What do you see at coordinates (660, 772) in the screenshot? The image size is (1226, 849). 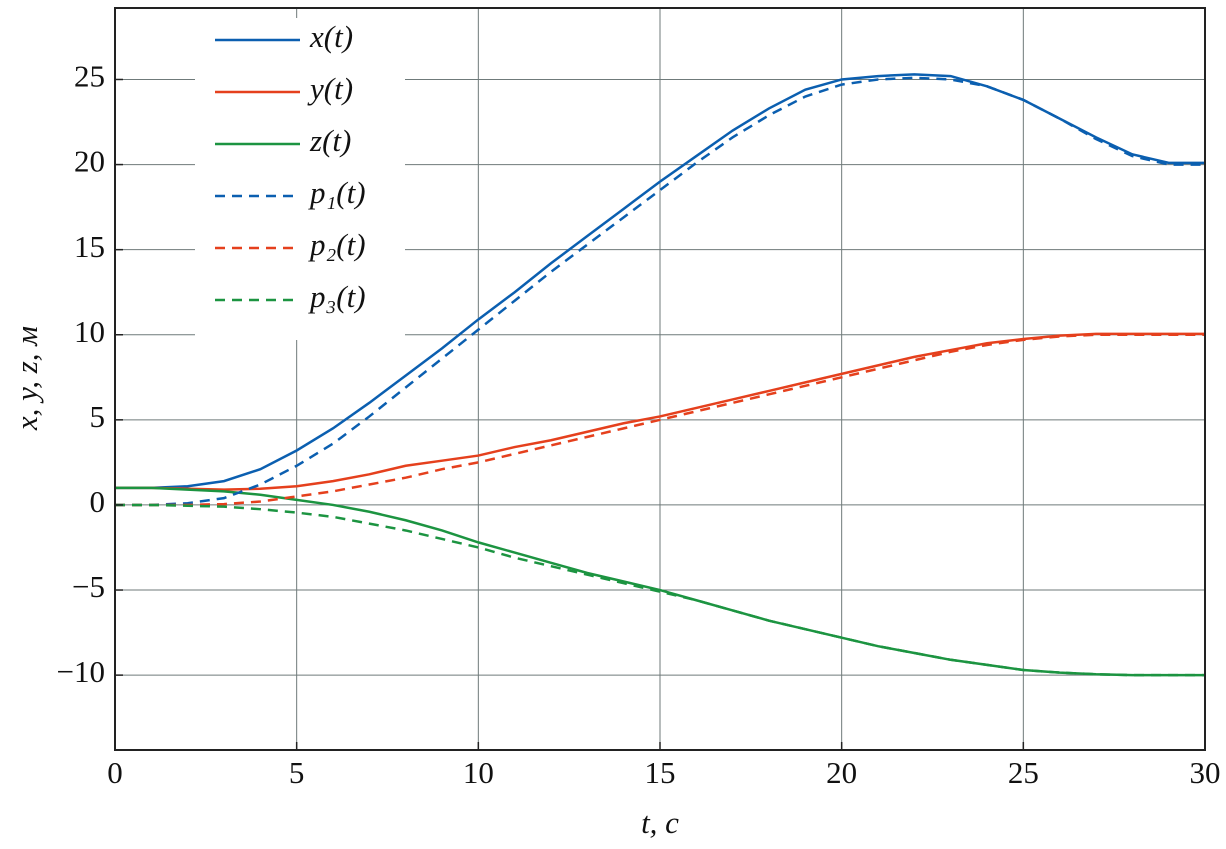 I see `x-tick-label: 15` at bounding box center [660, 772].